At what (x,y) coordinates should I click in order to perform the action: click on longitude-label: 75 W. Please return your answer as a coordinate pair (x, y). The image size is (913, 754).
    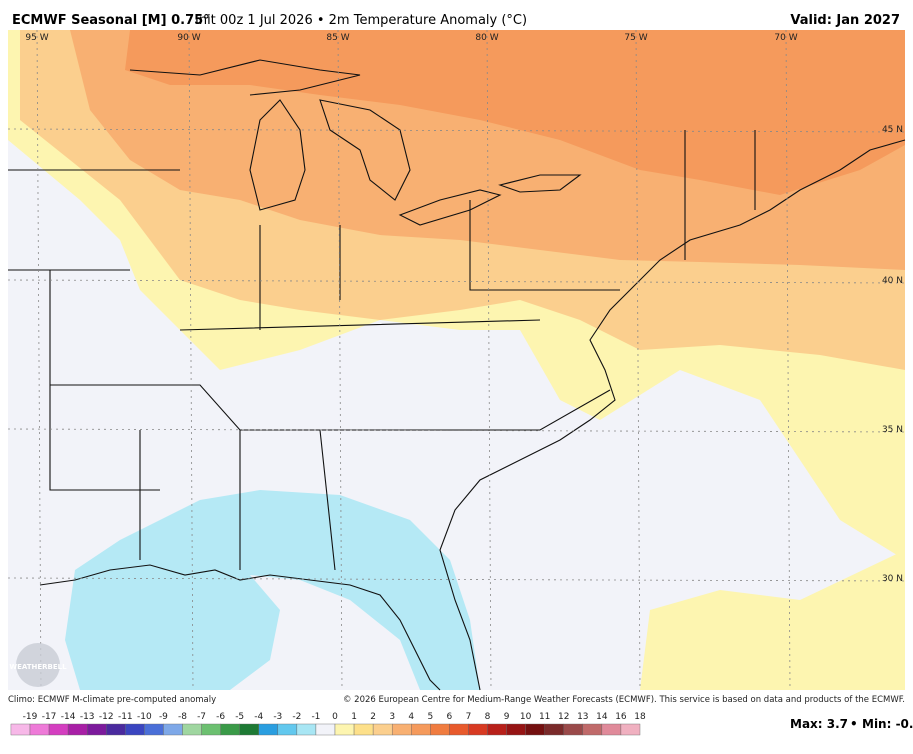
    Looking at the image, I should click on (635, 38).